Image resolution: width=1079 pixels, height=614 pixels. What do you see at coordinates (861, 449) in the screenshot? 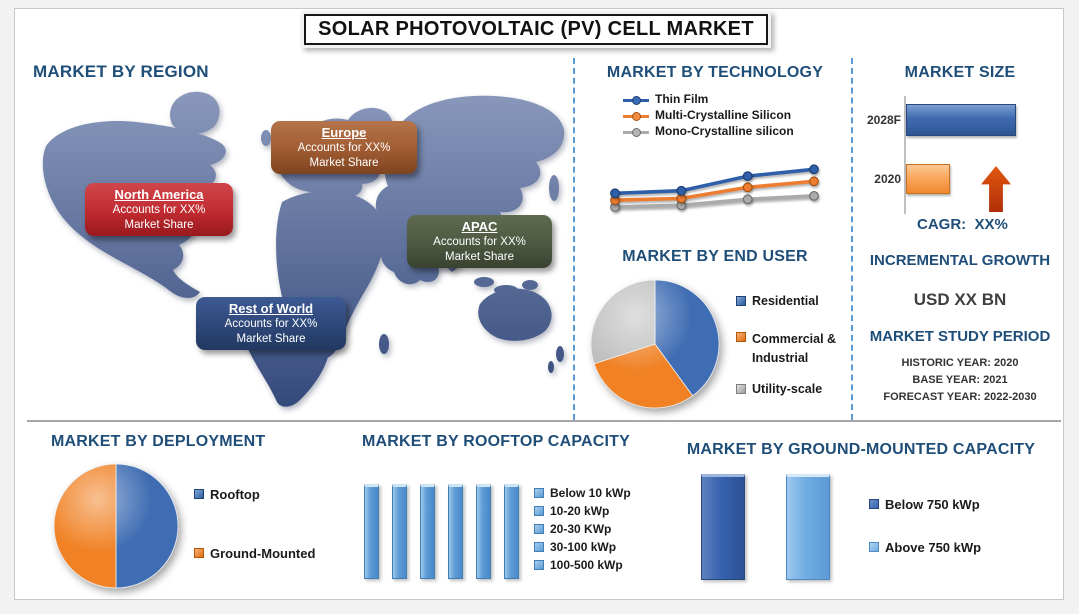
I see `ground-heading: MARKET BY GROUND-MOUNTED CAPACITY` at bounding box center [861, 449].